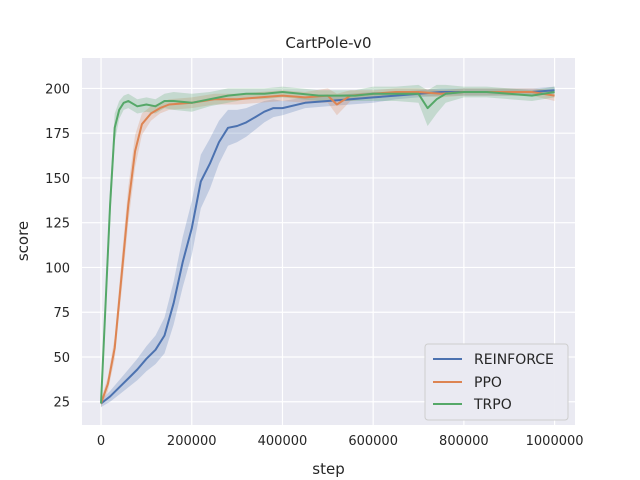 Image resolution: width=640 pixels, height=480 pixels. What do you see at coordinates (192, 441) in the screenshot?
I see `x-tick-label: 200000` at bounding box center [192, 441].